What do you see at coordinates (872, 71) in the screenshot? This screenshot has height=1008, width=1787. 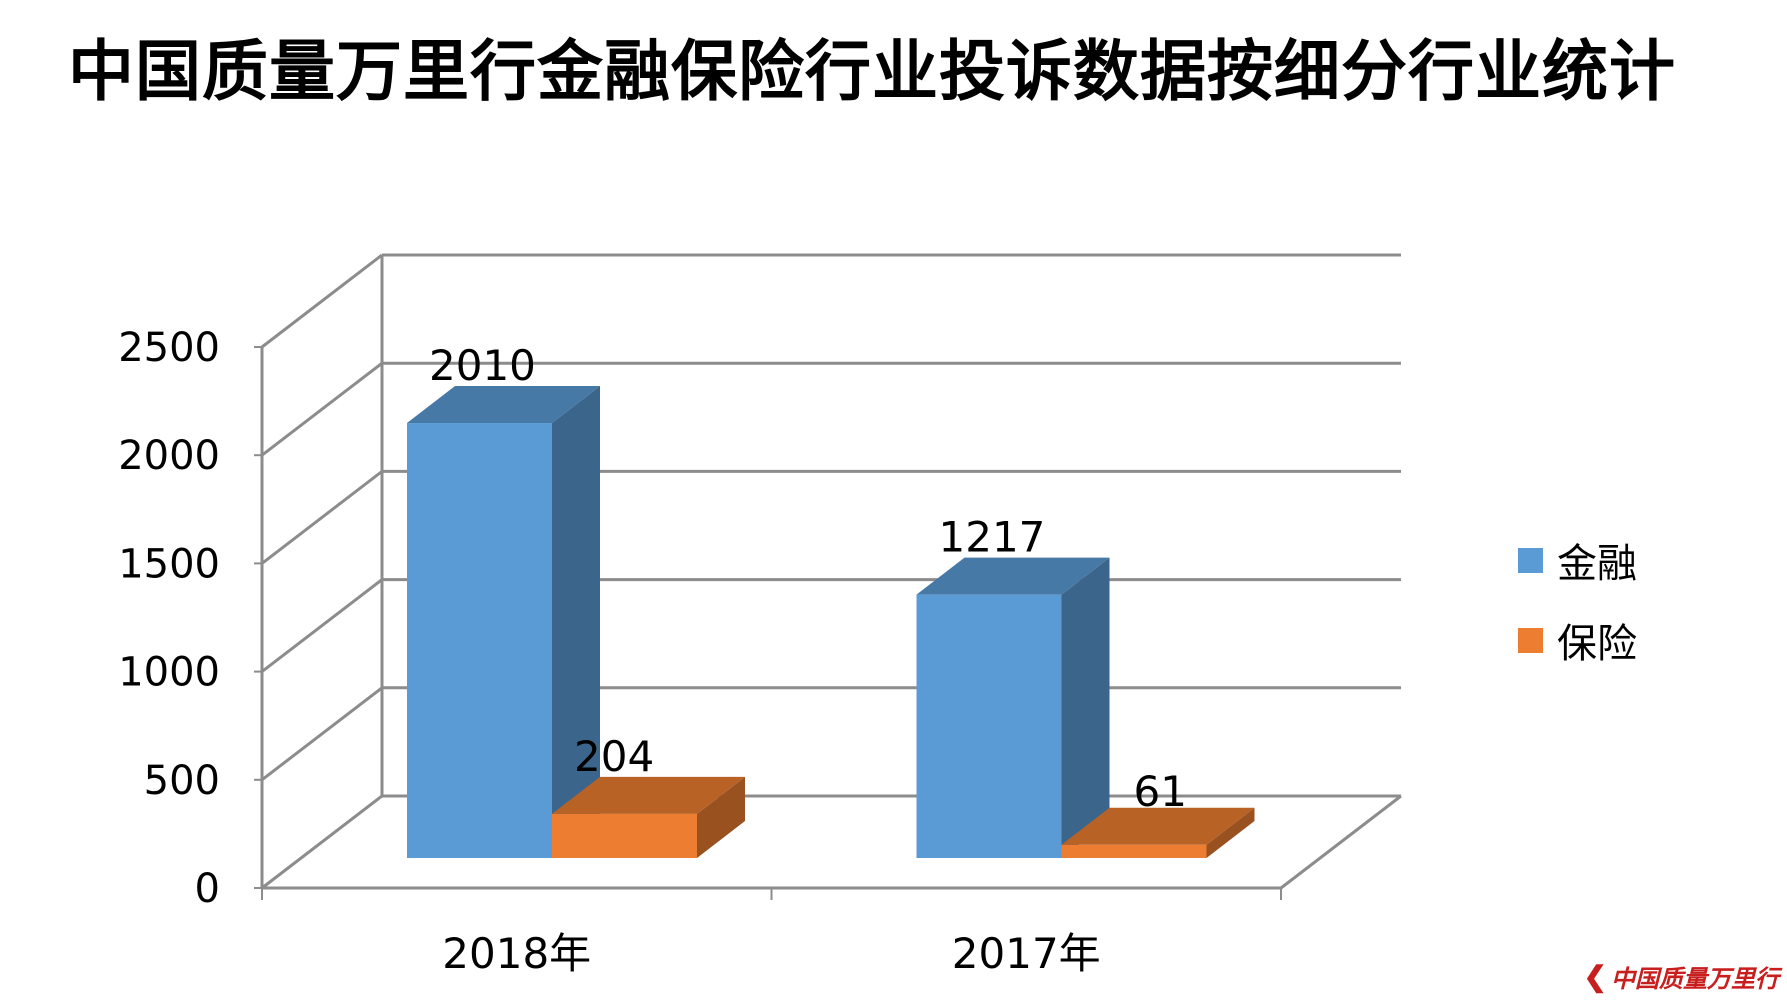 I see `chart-title: 中国质量万里行金融保险行业投诉数据按细分行业统计` at bounding box center [872, 71].